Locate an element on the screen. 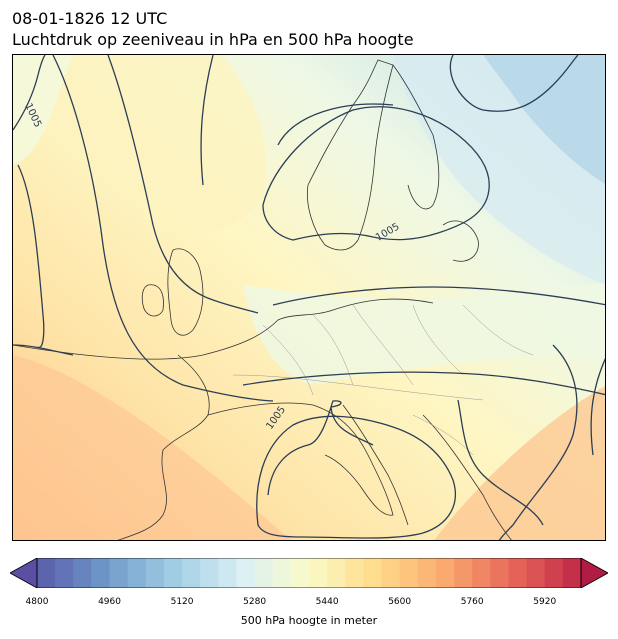 Image resolution: width=618 pixels, height=639 pixels. baltic-coast is located at coordinates (416, 137).